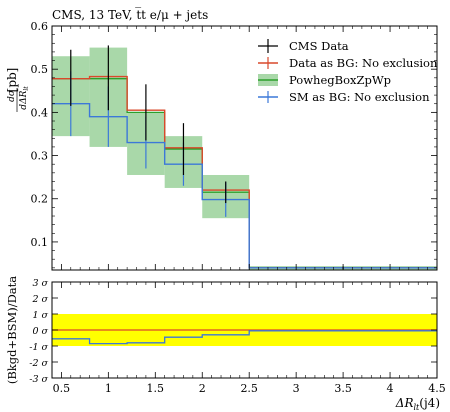 Image resolution: width=450 pixels, height=412 pixels. I want to click on x-tick-label: 1, so click(108, 388).